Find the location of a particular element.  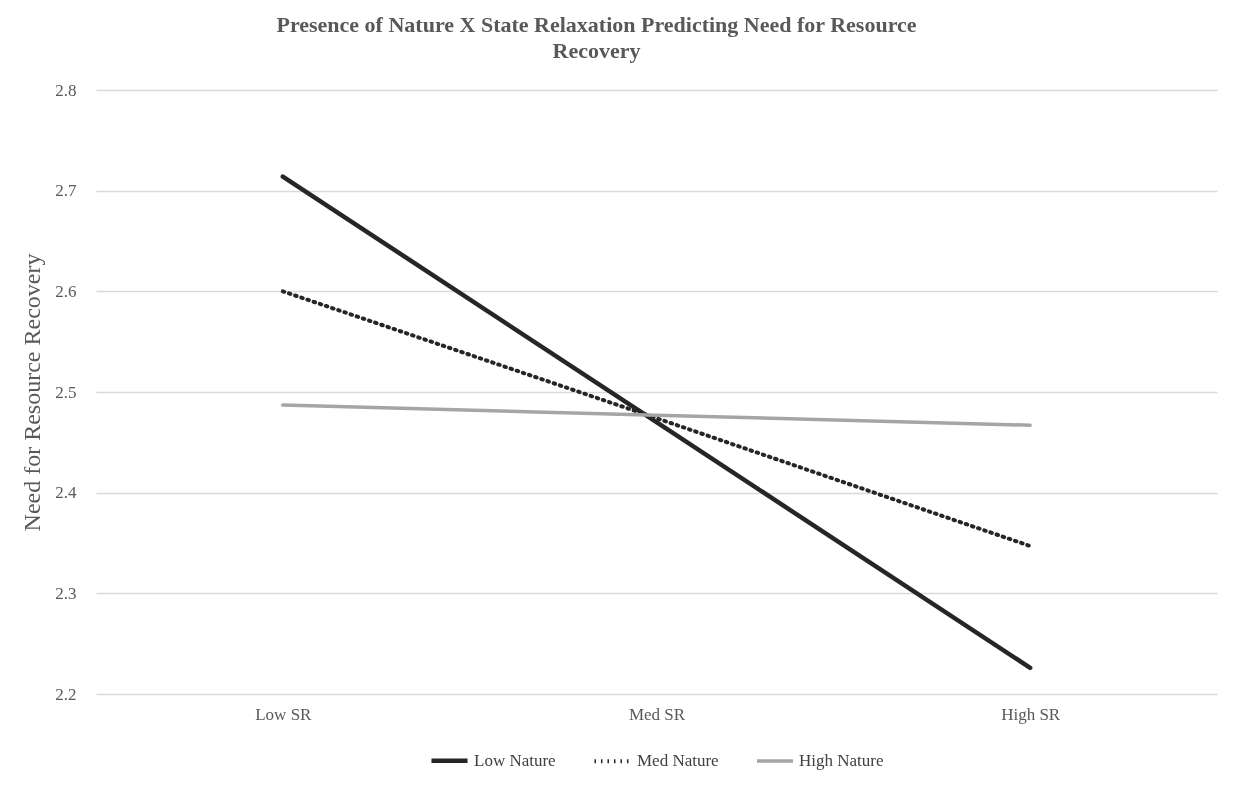

y-tick-label: 2.4 is located at coordinates (66, 493).